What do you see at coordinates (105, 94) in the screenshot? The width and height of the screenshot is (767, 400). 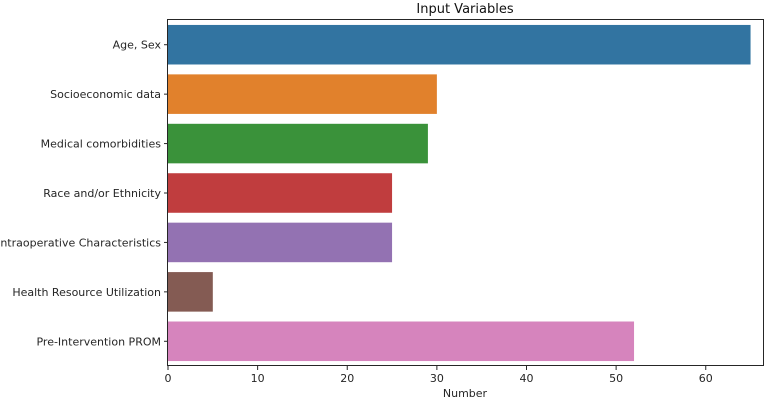 I see `y-tick-label-1: Socioeconomic data` at bounding box center [105, 94].